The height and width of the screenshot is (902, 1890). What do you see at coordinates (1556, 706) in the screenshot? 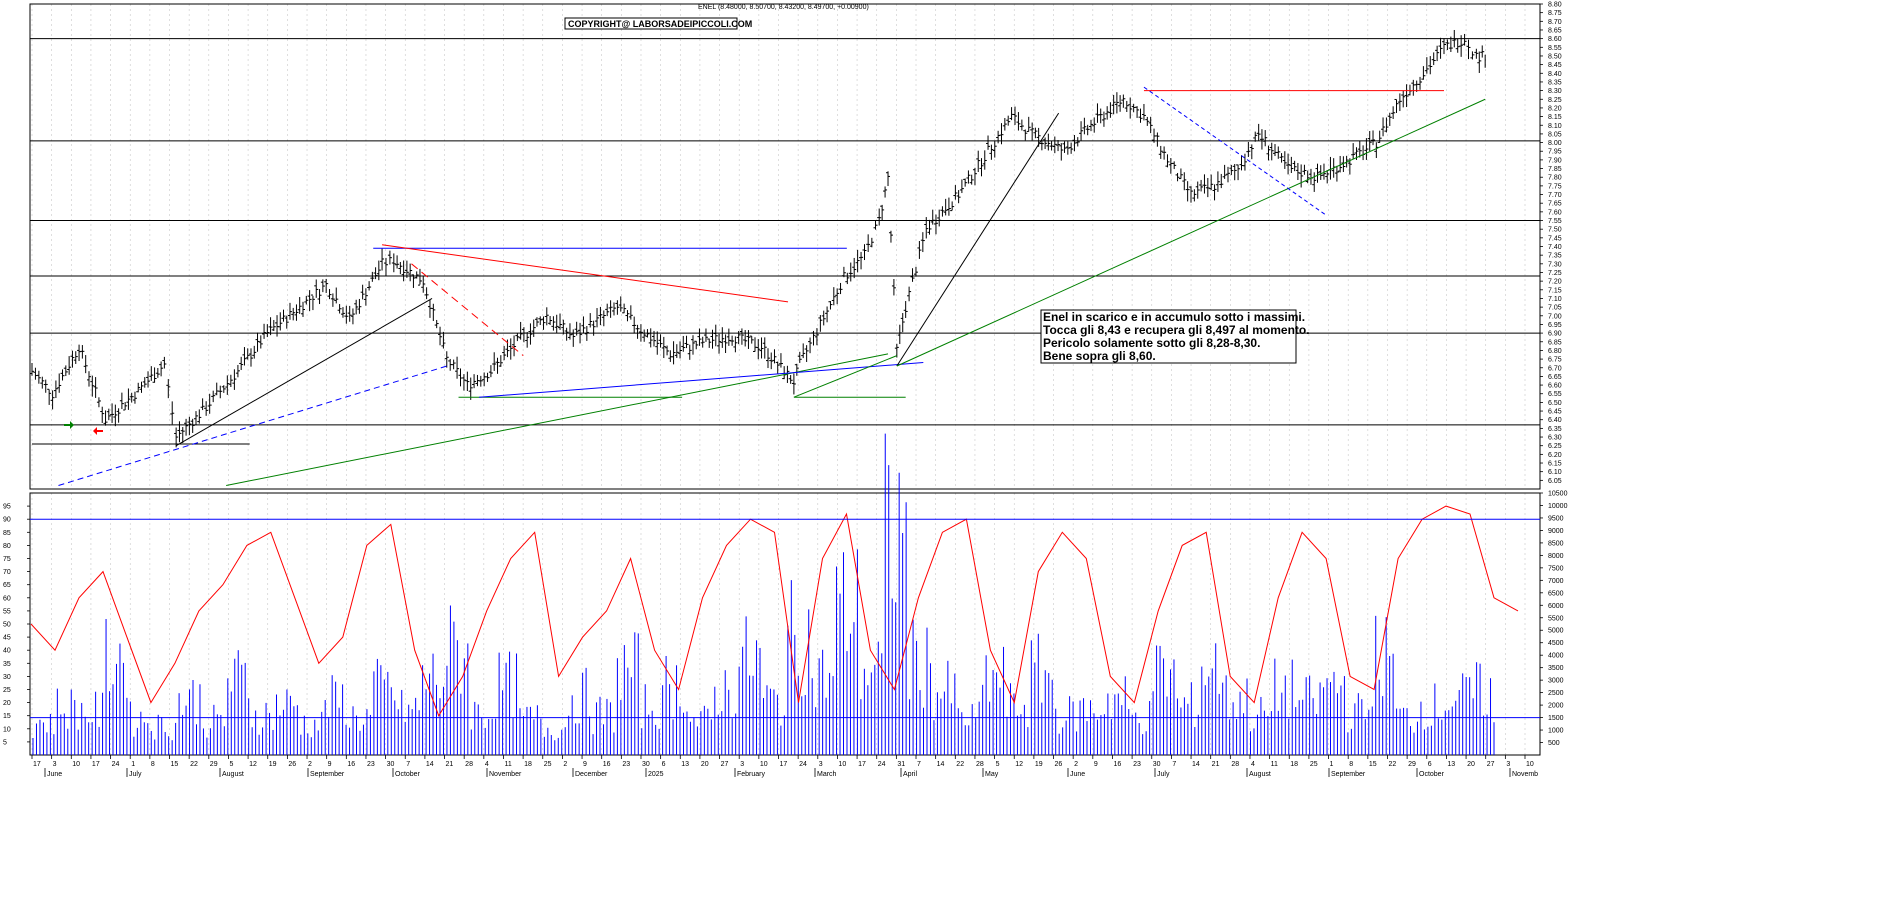
I see `volume-tick-label: 2000` at bounding box center [1556, 706].